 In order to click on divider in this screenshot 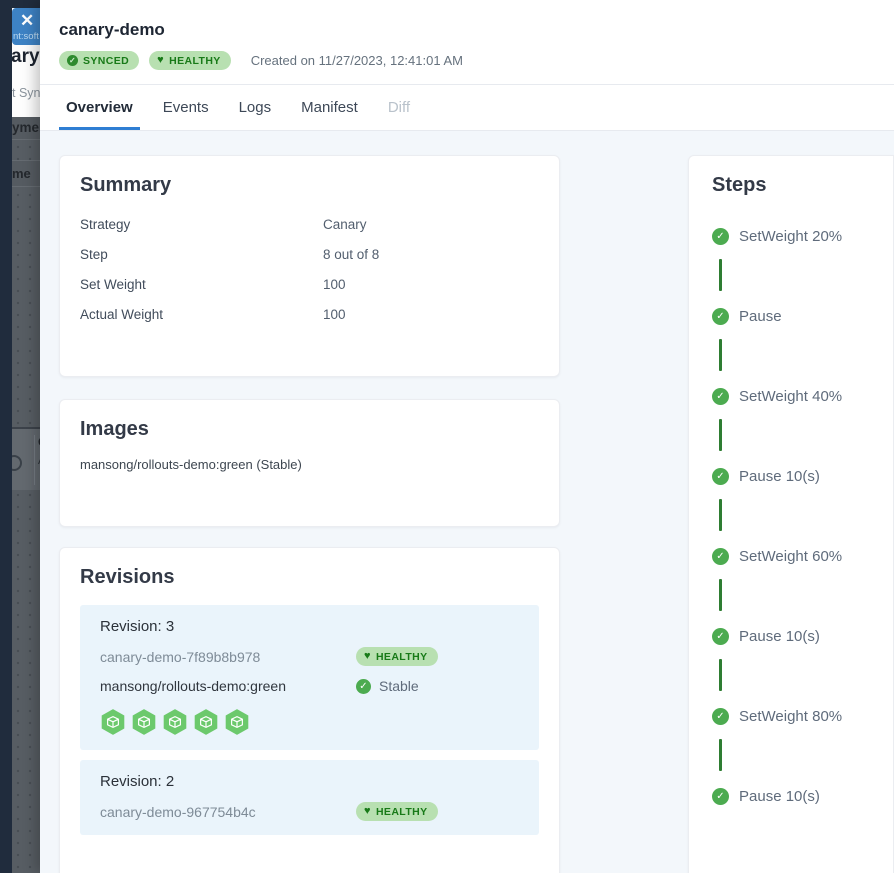, I will do `click(34, 460)`.